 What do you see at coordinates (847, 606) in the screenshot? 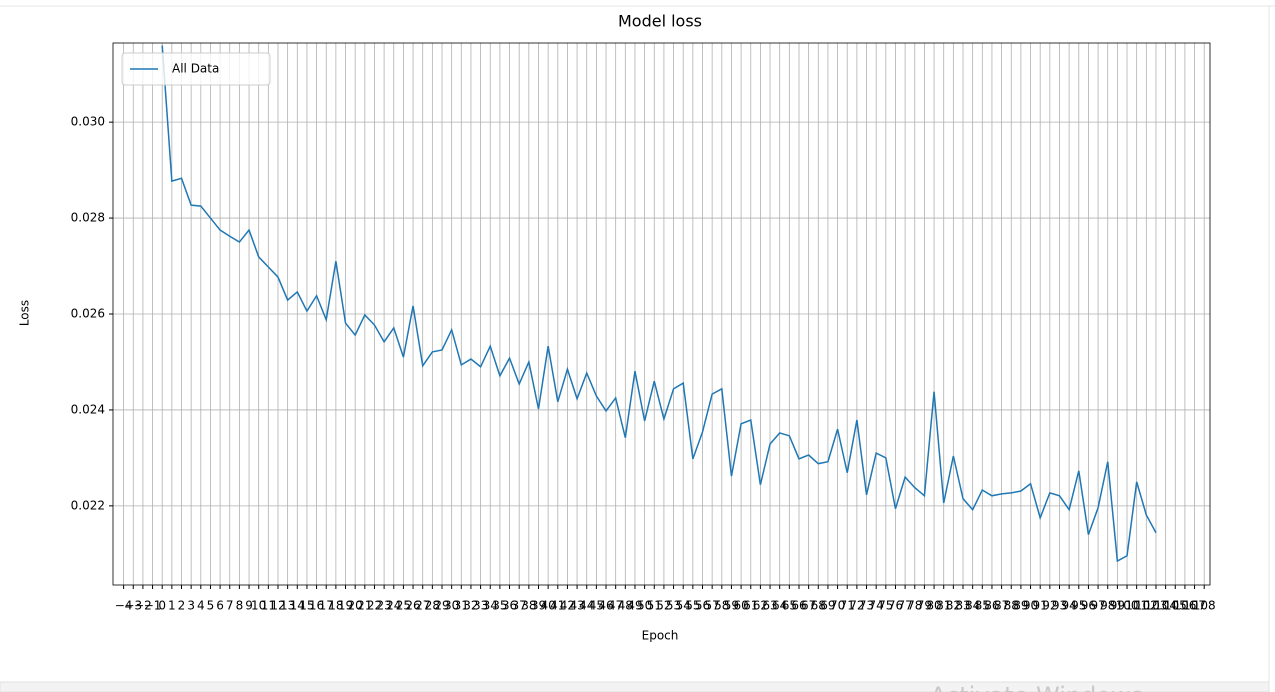
I see `x-tick-label: 71` at bounding box center [847, 606].